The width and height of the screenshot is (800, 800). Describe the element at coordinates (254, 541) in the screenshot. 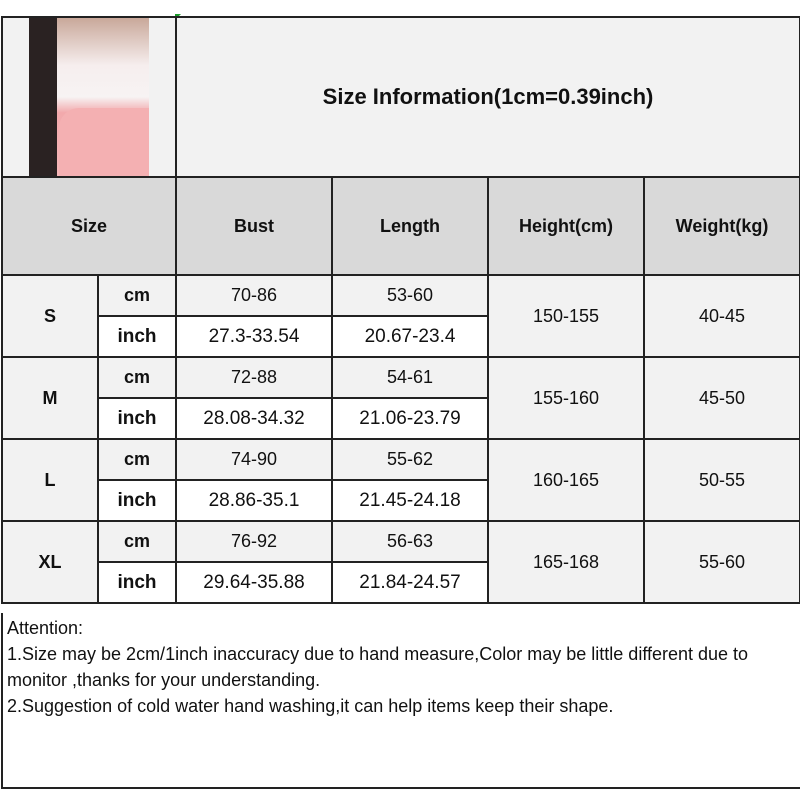

I see `bust-cm: 76-92` at that location.